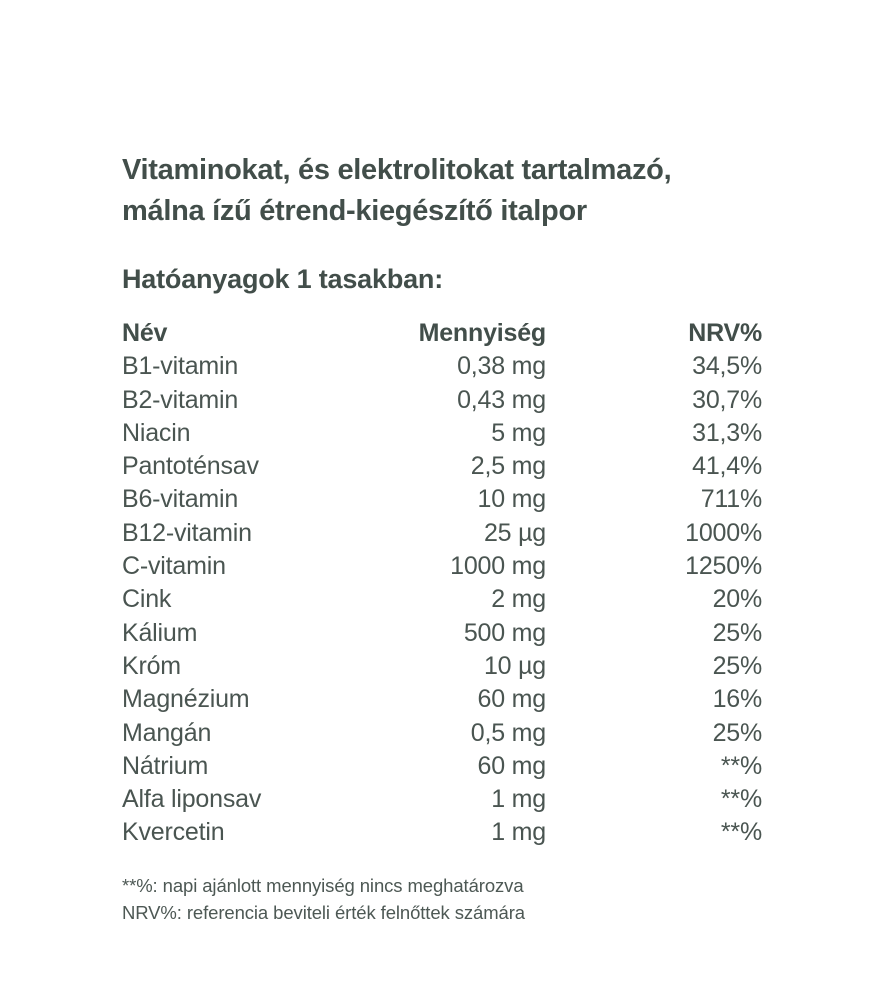 Image resolution: width=870 pixels, height=1000 pixels. I want to click on table-row: Kálium 500 mg 25%, so click(442, 635).